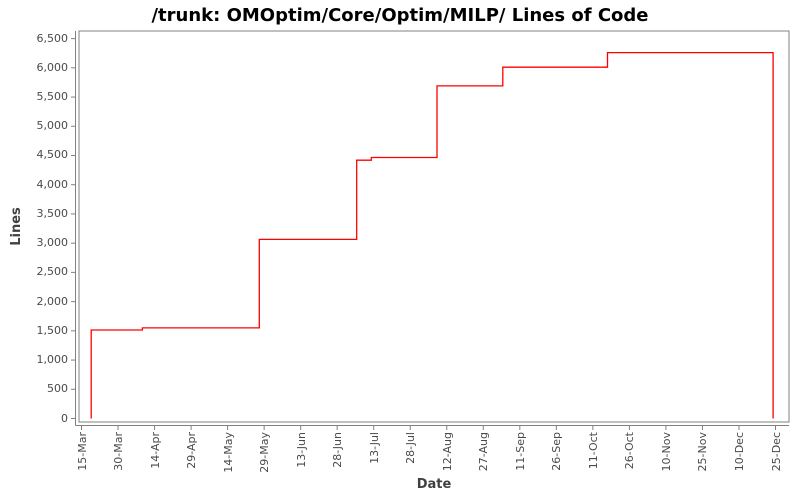  What do you see at coordinates (52, 243) in the screenshot?
I see `y-tick-label: 3,000` at bounding box center [52, 243].